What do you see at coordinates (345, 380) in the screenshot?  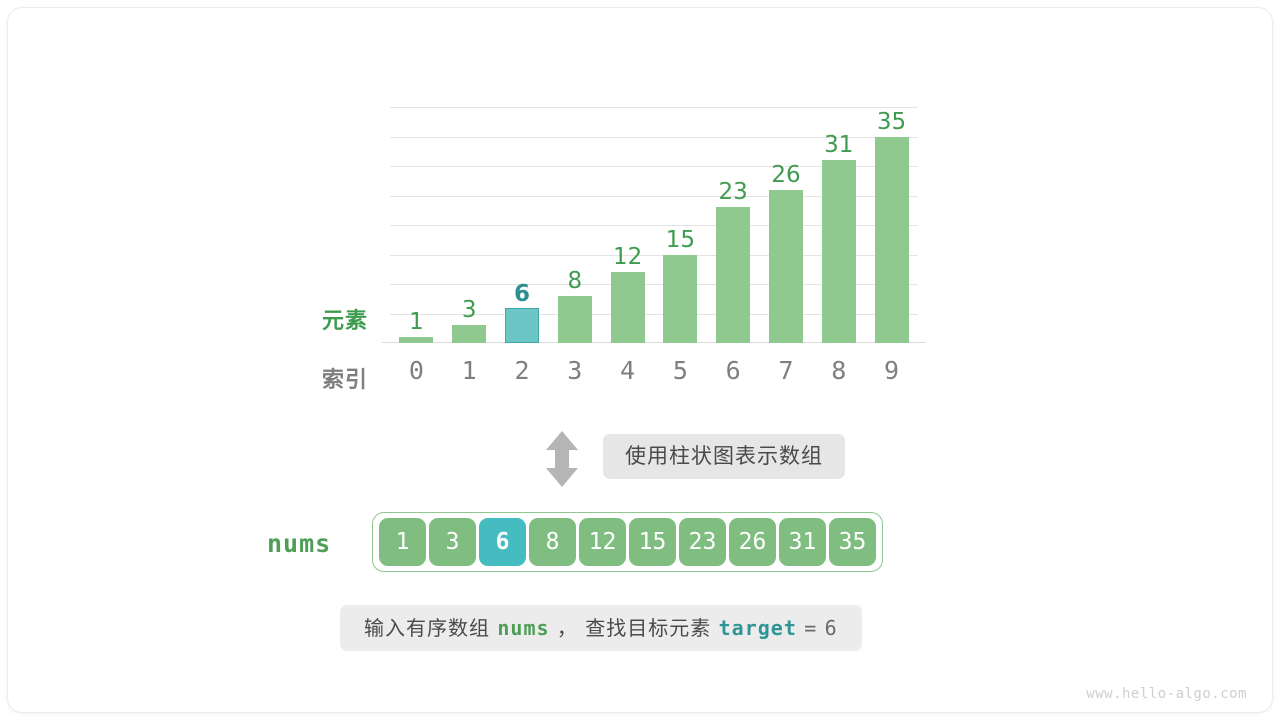 I see `index-row-label: 索引` at bounding box center [345, 380].